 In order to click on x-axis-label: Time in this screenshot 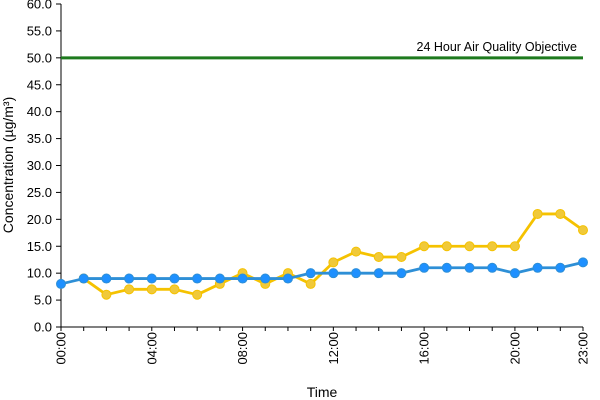, I will do `click(322, 392)`.